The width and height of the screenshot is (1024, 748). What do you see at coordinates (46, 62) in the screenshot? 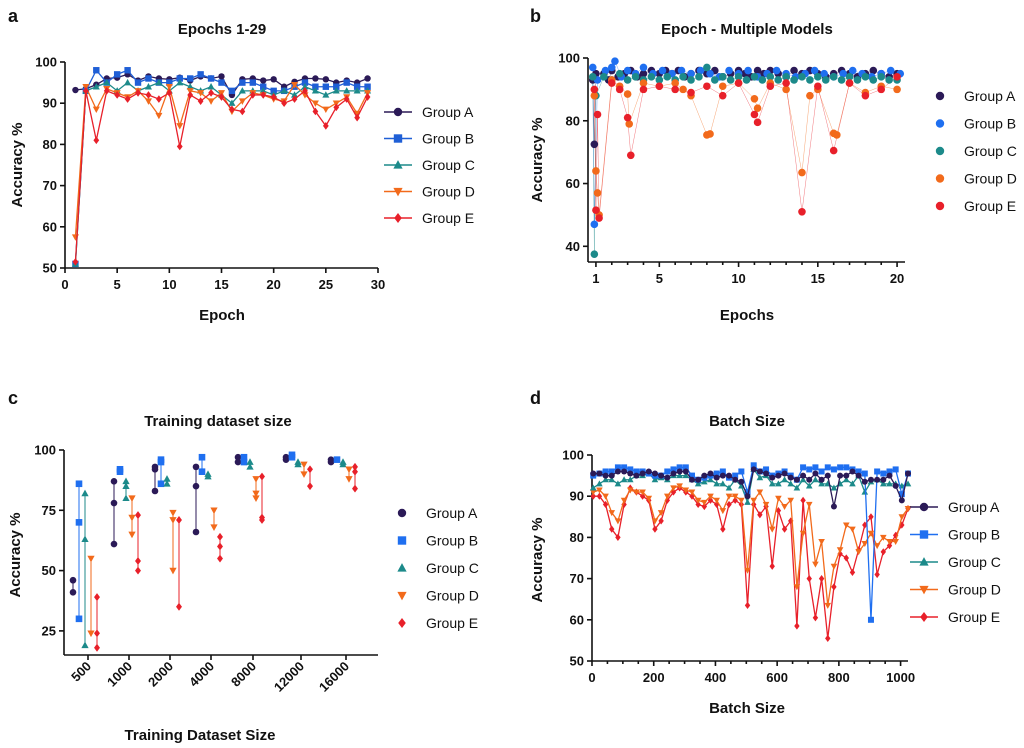
I see `y-tick-label: 100` at bounding box center [46, 62].